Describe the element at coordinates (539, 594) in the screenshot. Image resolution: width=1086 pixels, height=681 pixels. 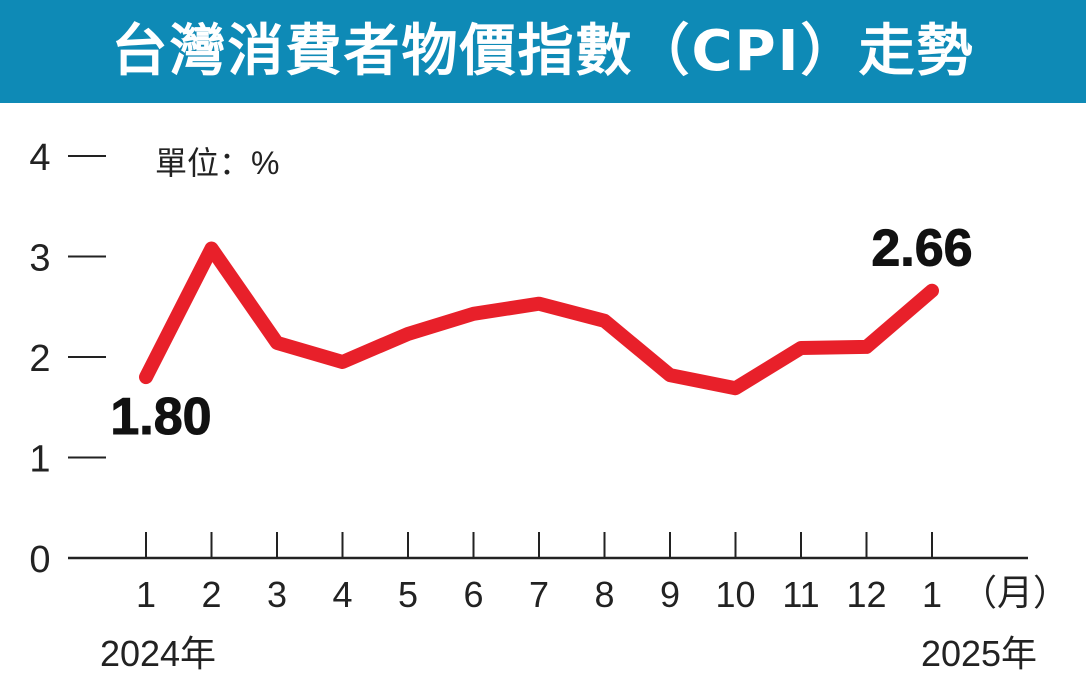
I see `x-tick-label: 7` at that location.